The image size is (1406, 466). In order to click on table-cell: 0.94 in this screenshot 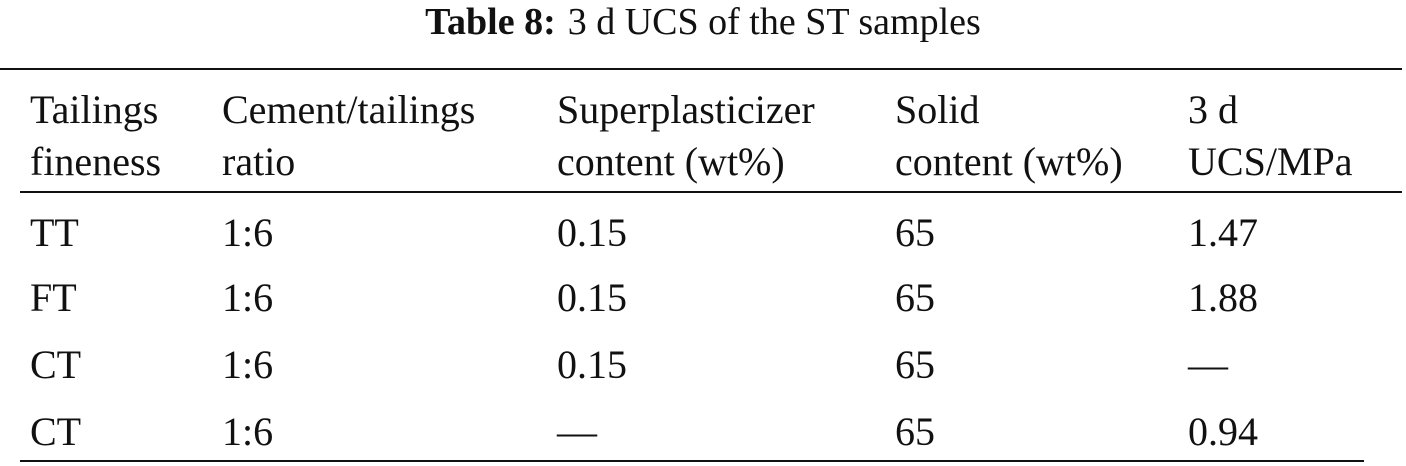, I will do `click(1223, 431)`.